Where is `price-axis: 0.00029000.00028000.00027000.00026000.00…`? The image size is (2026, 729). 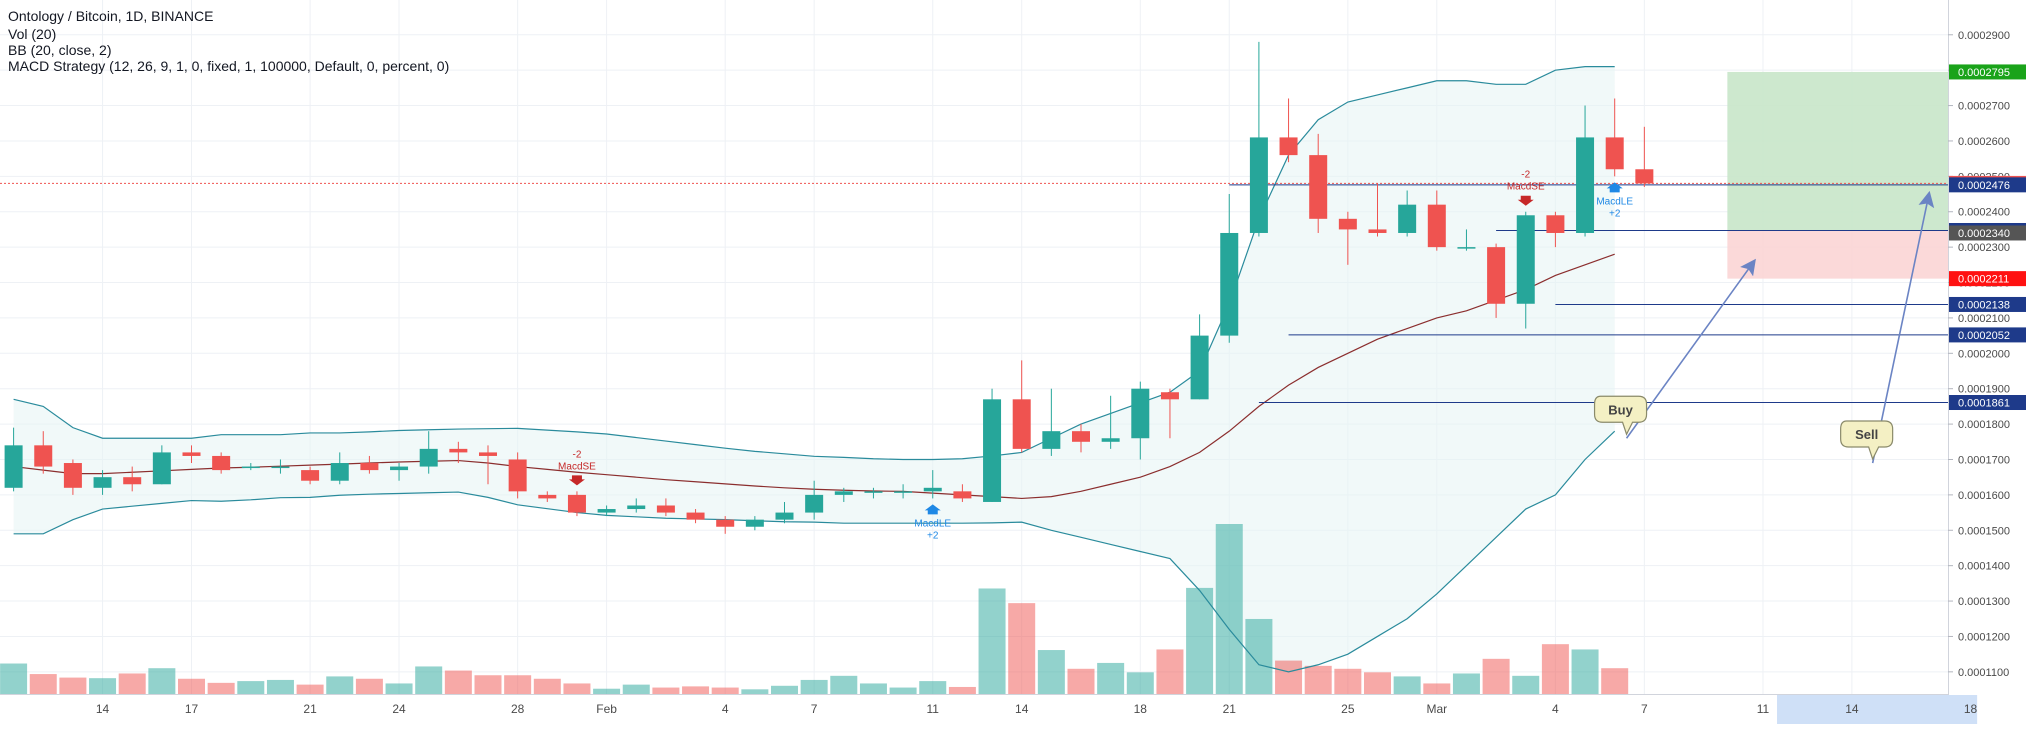 price-axis: 0.00029000.00028000.00027000.00026000.00… is located at coordinates (1987, 354).